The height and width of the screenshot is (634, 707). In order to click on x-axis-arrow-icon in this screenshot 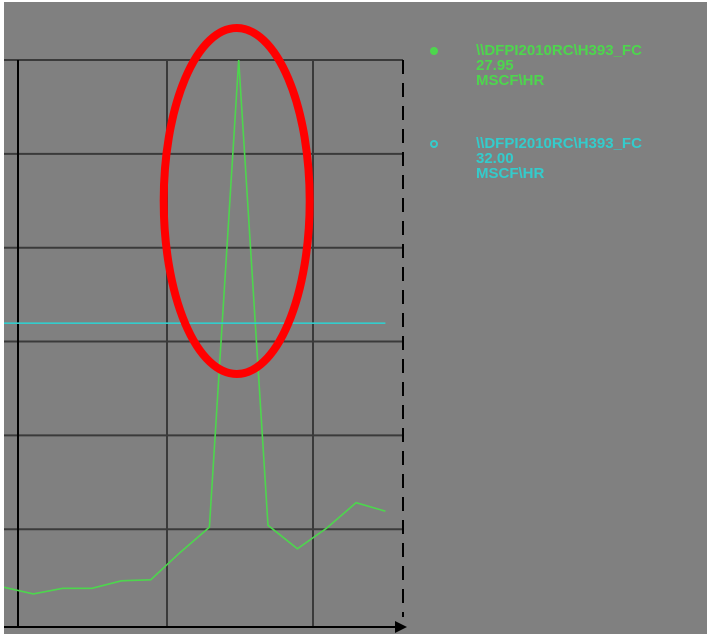, I will do `click(401, 627)`.